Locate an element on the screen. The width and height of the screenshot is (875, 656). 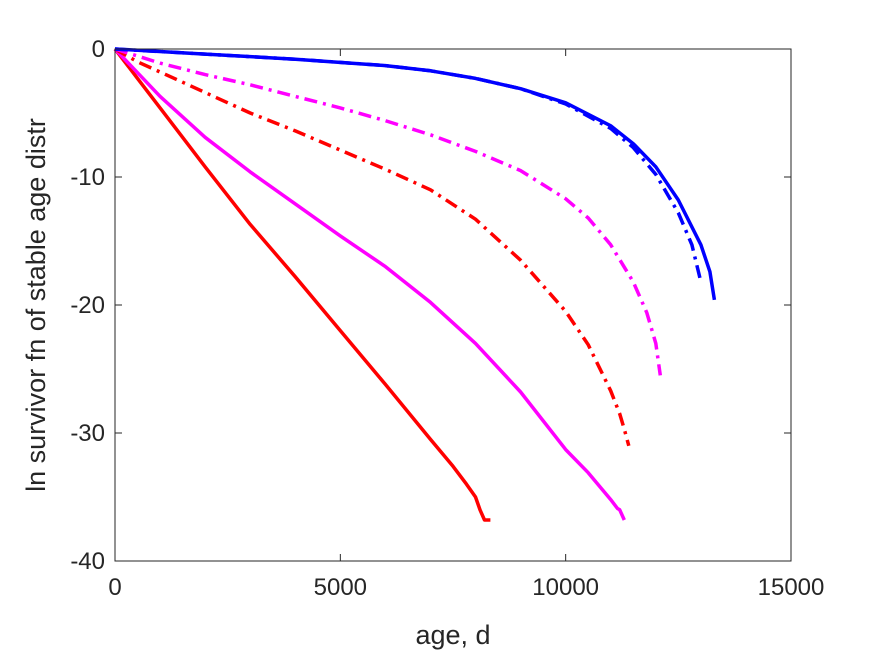
y-tick-label: -10 is located at coordinates (87, 177).